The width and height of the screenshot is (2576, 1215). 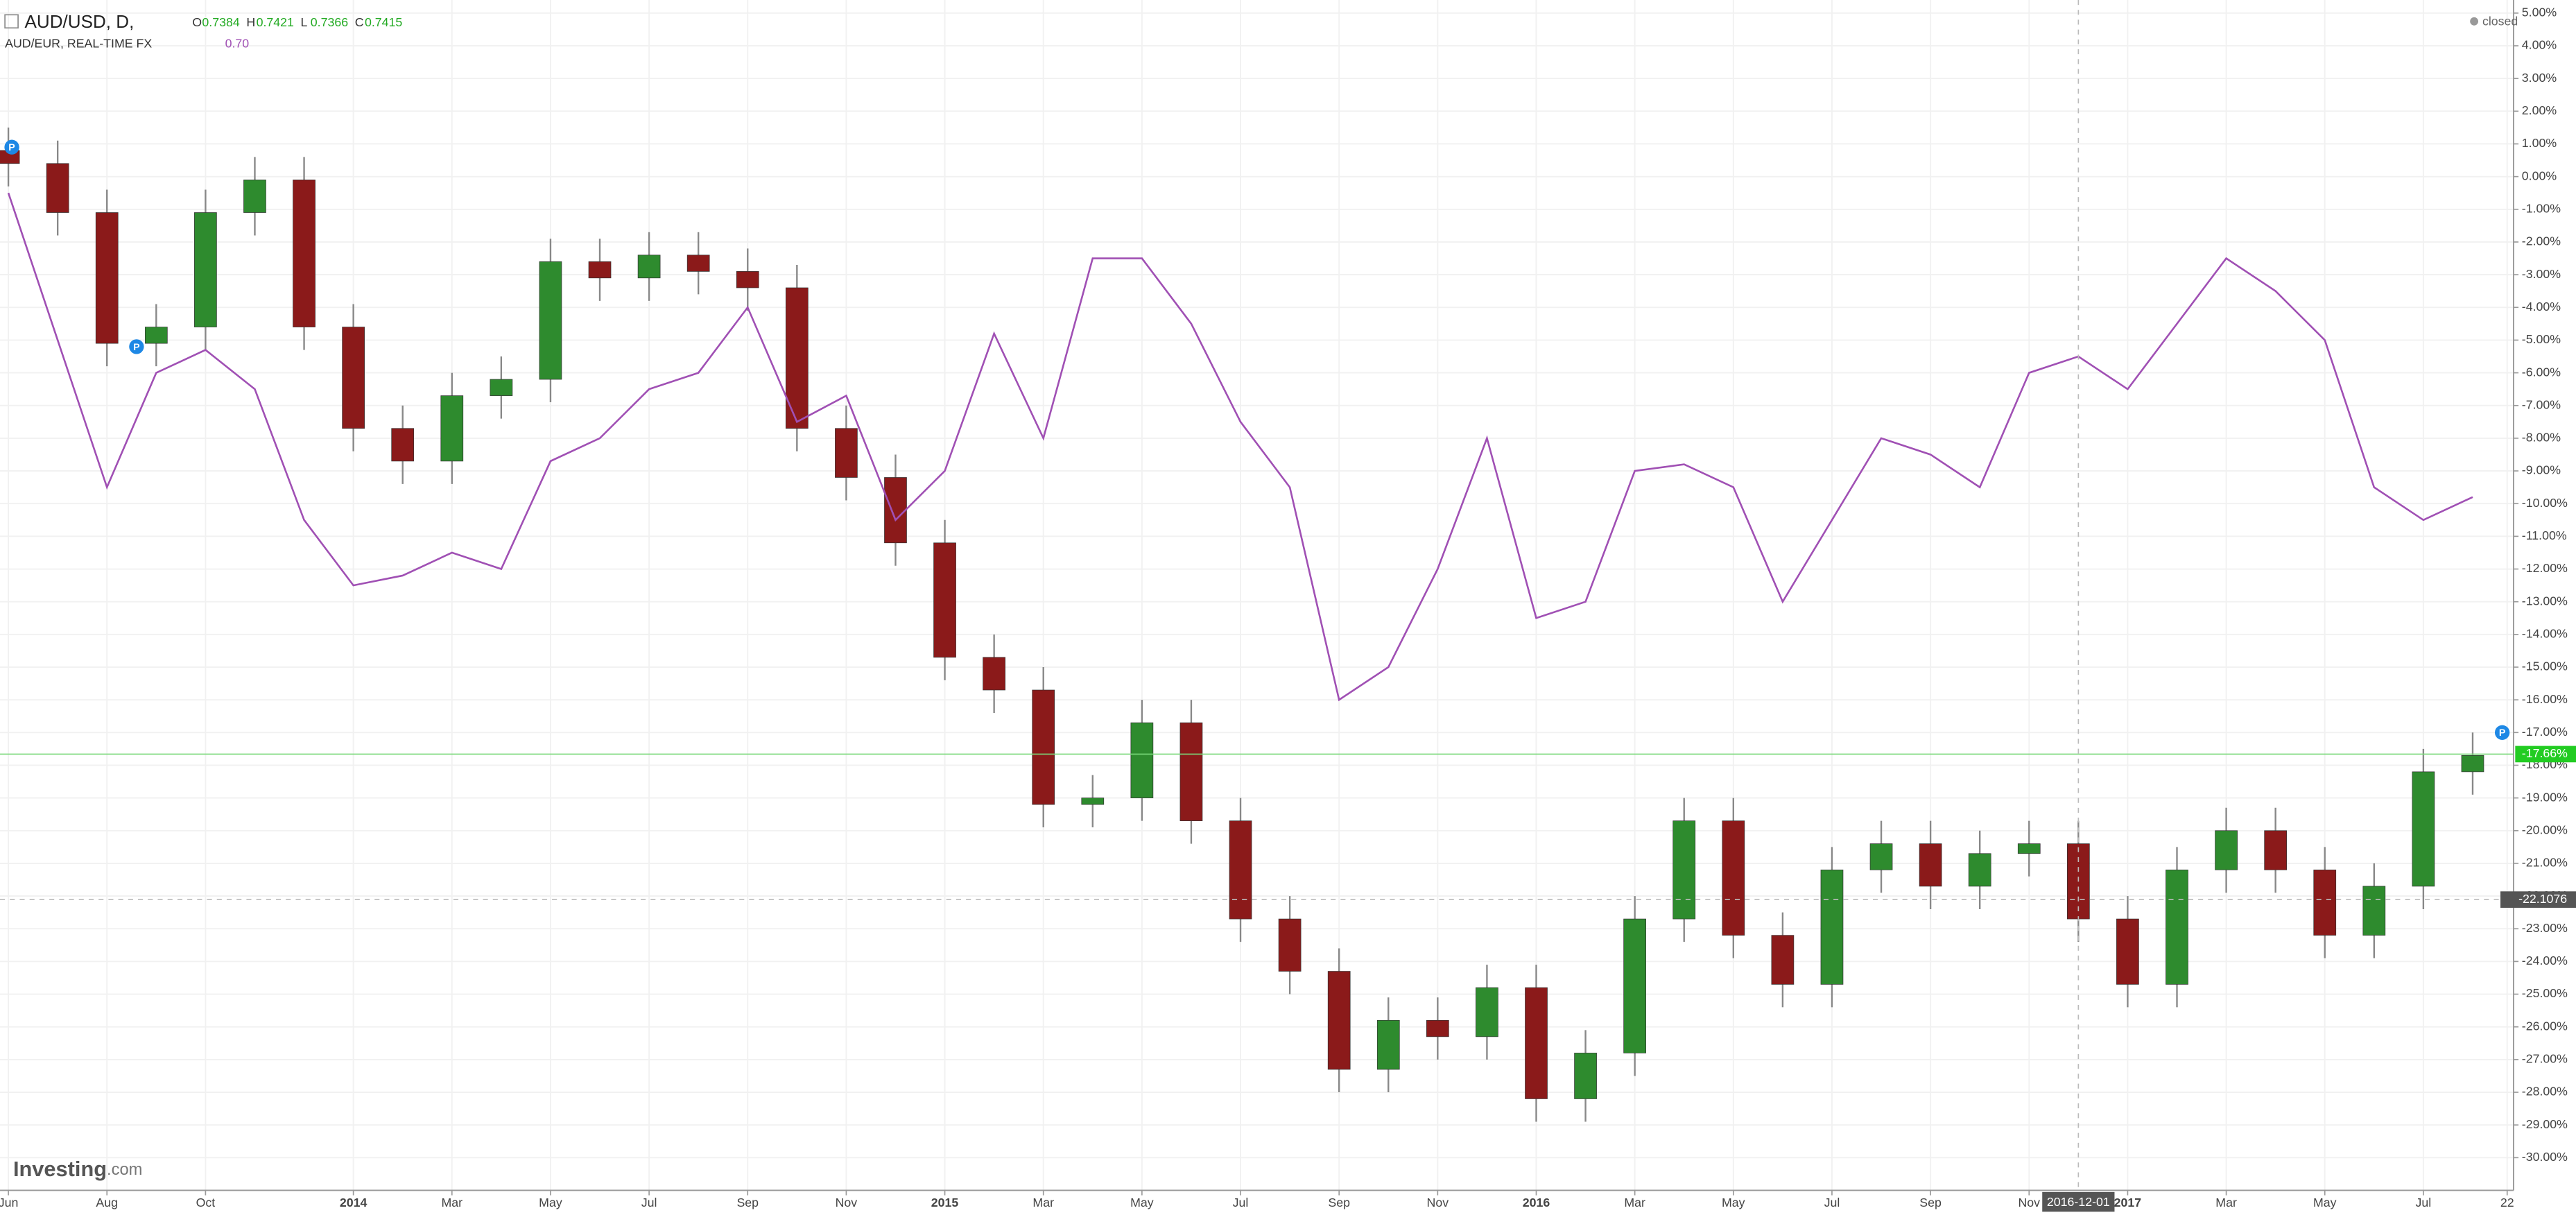 What do you see at coordinates (2541, 307) in the screenshot?
I see `y-tick-label: -4.00%` at bounding box center [2541, 307].